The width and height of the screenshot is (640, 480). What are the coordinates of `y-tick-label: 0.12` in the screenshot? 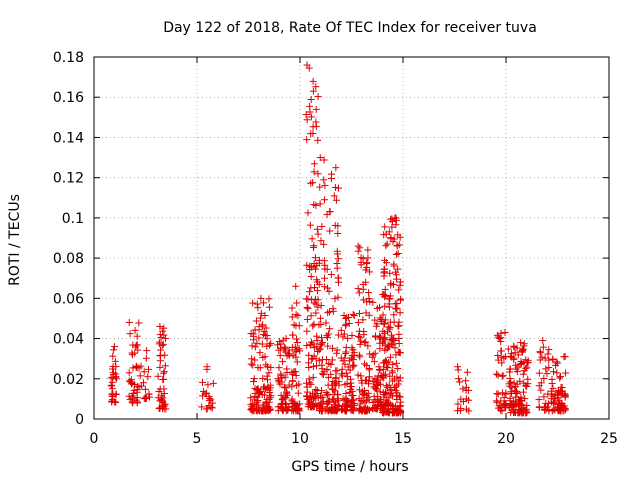 It's located at (68, 179).